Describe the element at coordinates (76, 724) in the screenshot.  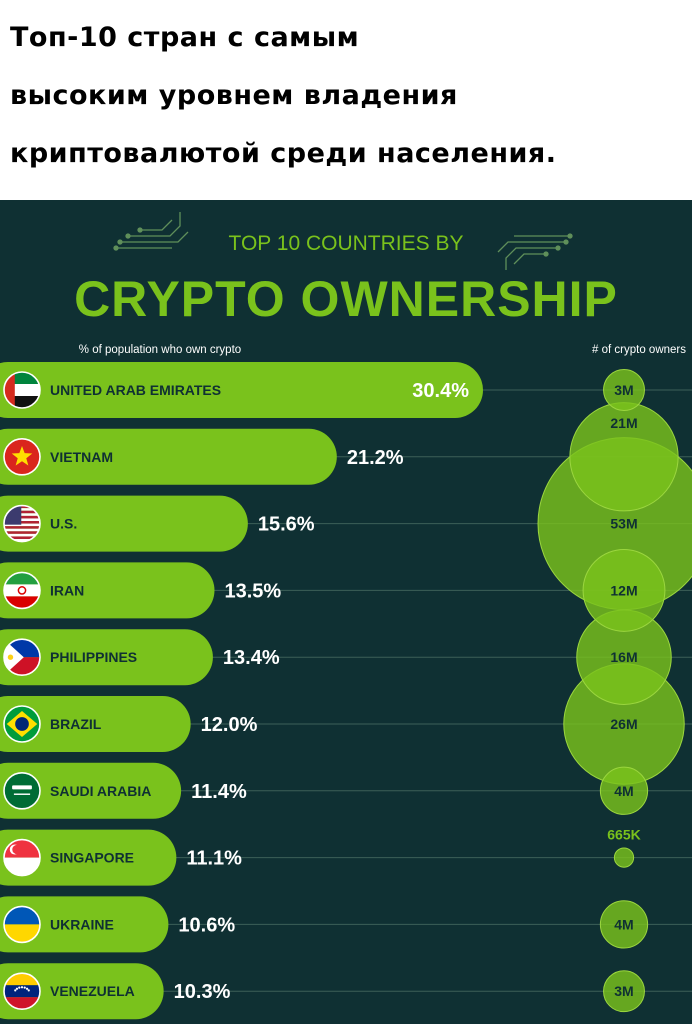
I see `country-label: BRAZIL` at that location.